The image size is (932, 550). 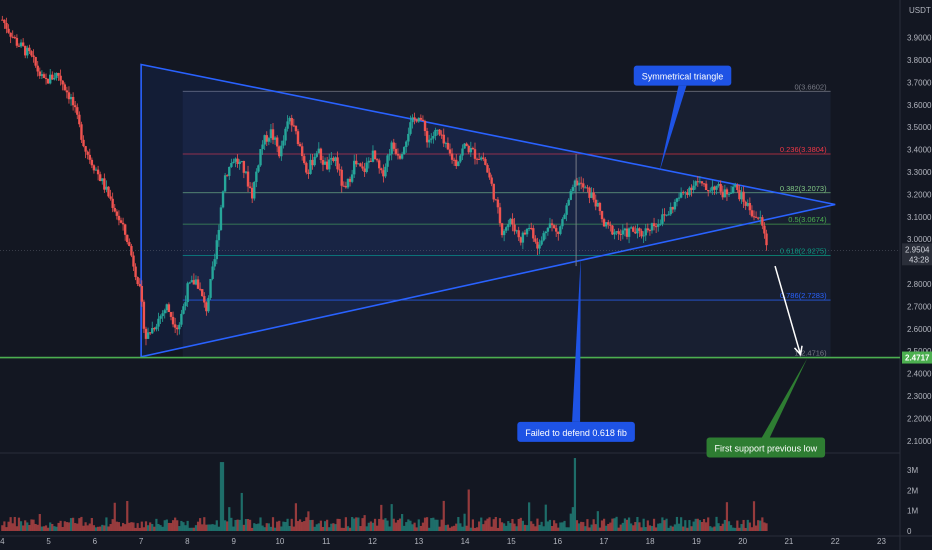 I want to click on time-tick-label: 14, so click(x=465, y=541).